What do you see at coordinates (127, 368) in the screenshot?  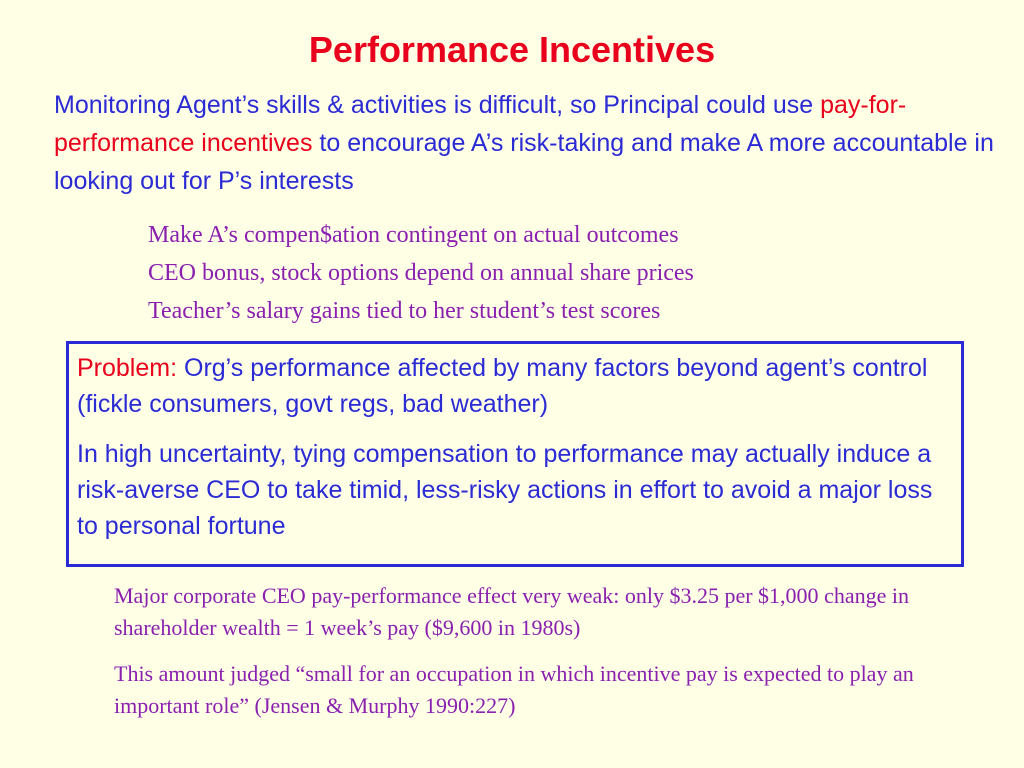 I see `problem-label: Problem:` at bounding box center [127, 368].